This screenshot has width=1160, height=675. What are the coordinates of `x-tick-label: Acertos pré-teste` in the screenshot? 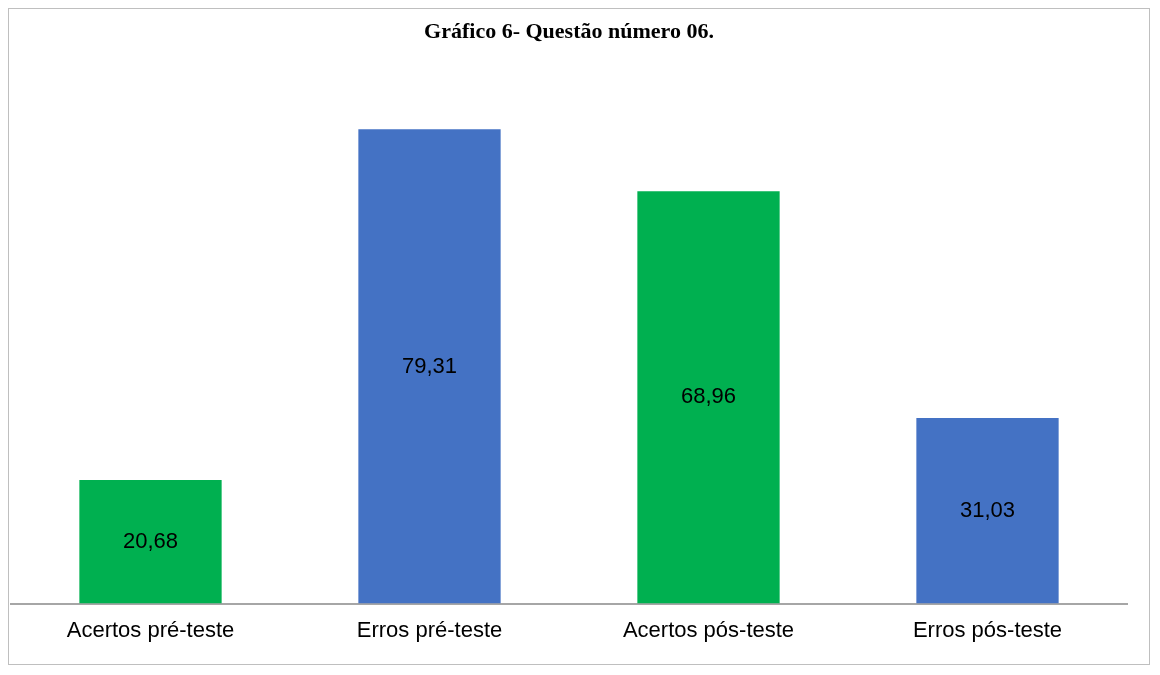 It's located at (150, 629).